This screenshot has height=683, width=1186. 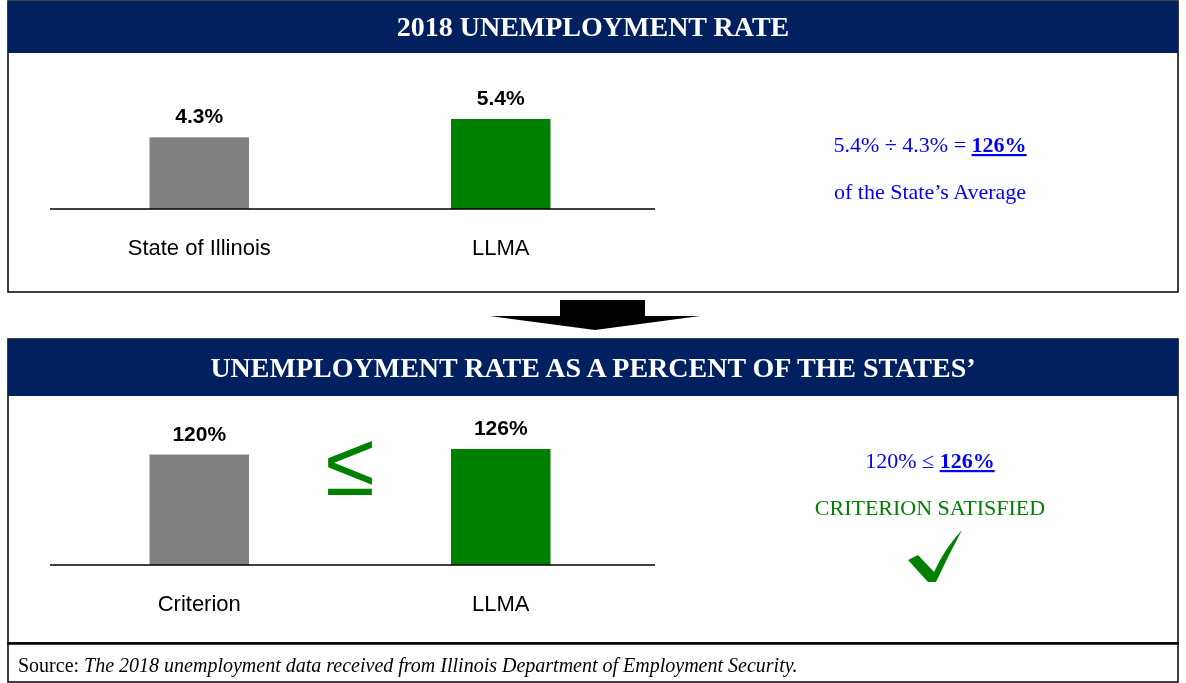 What do you see at coordinates (199, 603) in the screenshot?
I see `x-tick-label: Criterion` at bounding box center [199, 603].